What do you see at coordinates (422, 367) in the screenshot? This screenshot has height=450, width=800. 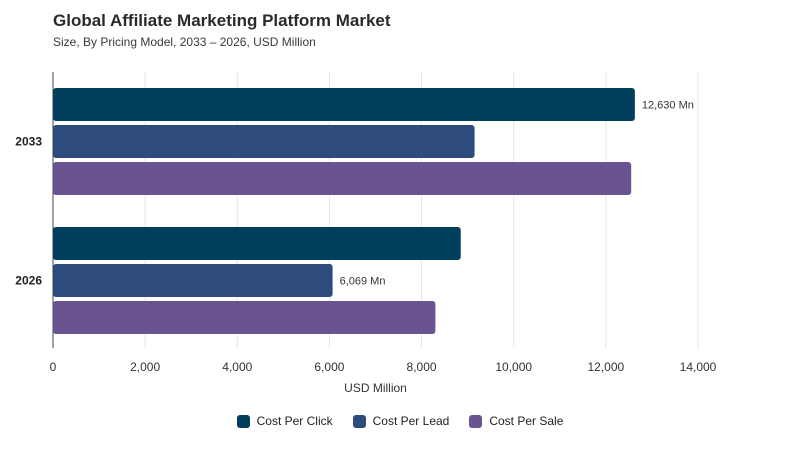 I see `x-tick-label: 8,000` at bounding box center [422, 367].